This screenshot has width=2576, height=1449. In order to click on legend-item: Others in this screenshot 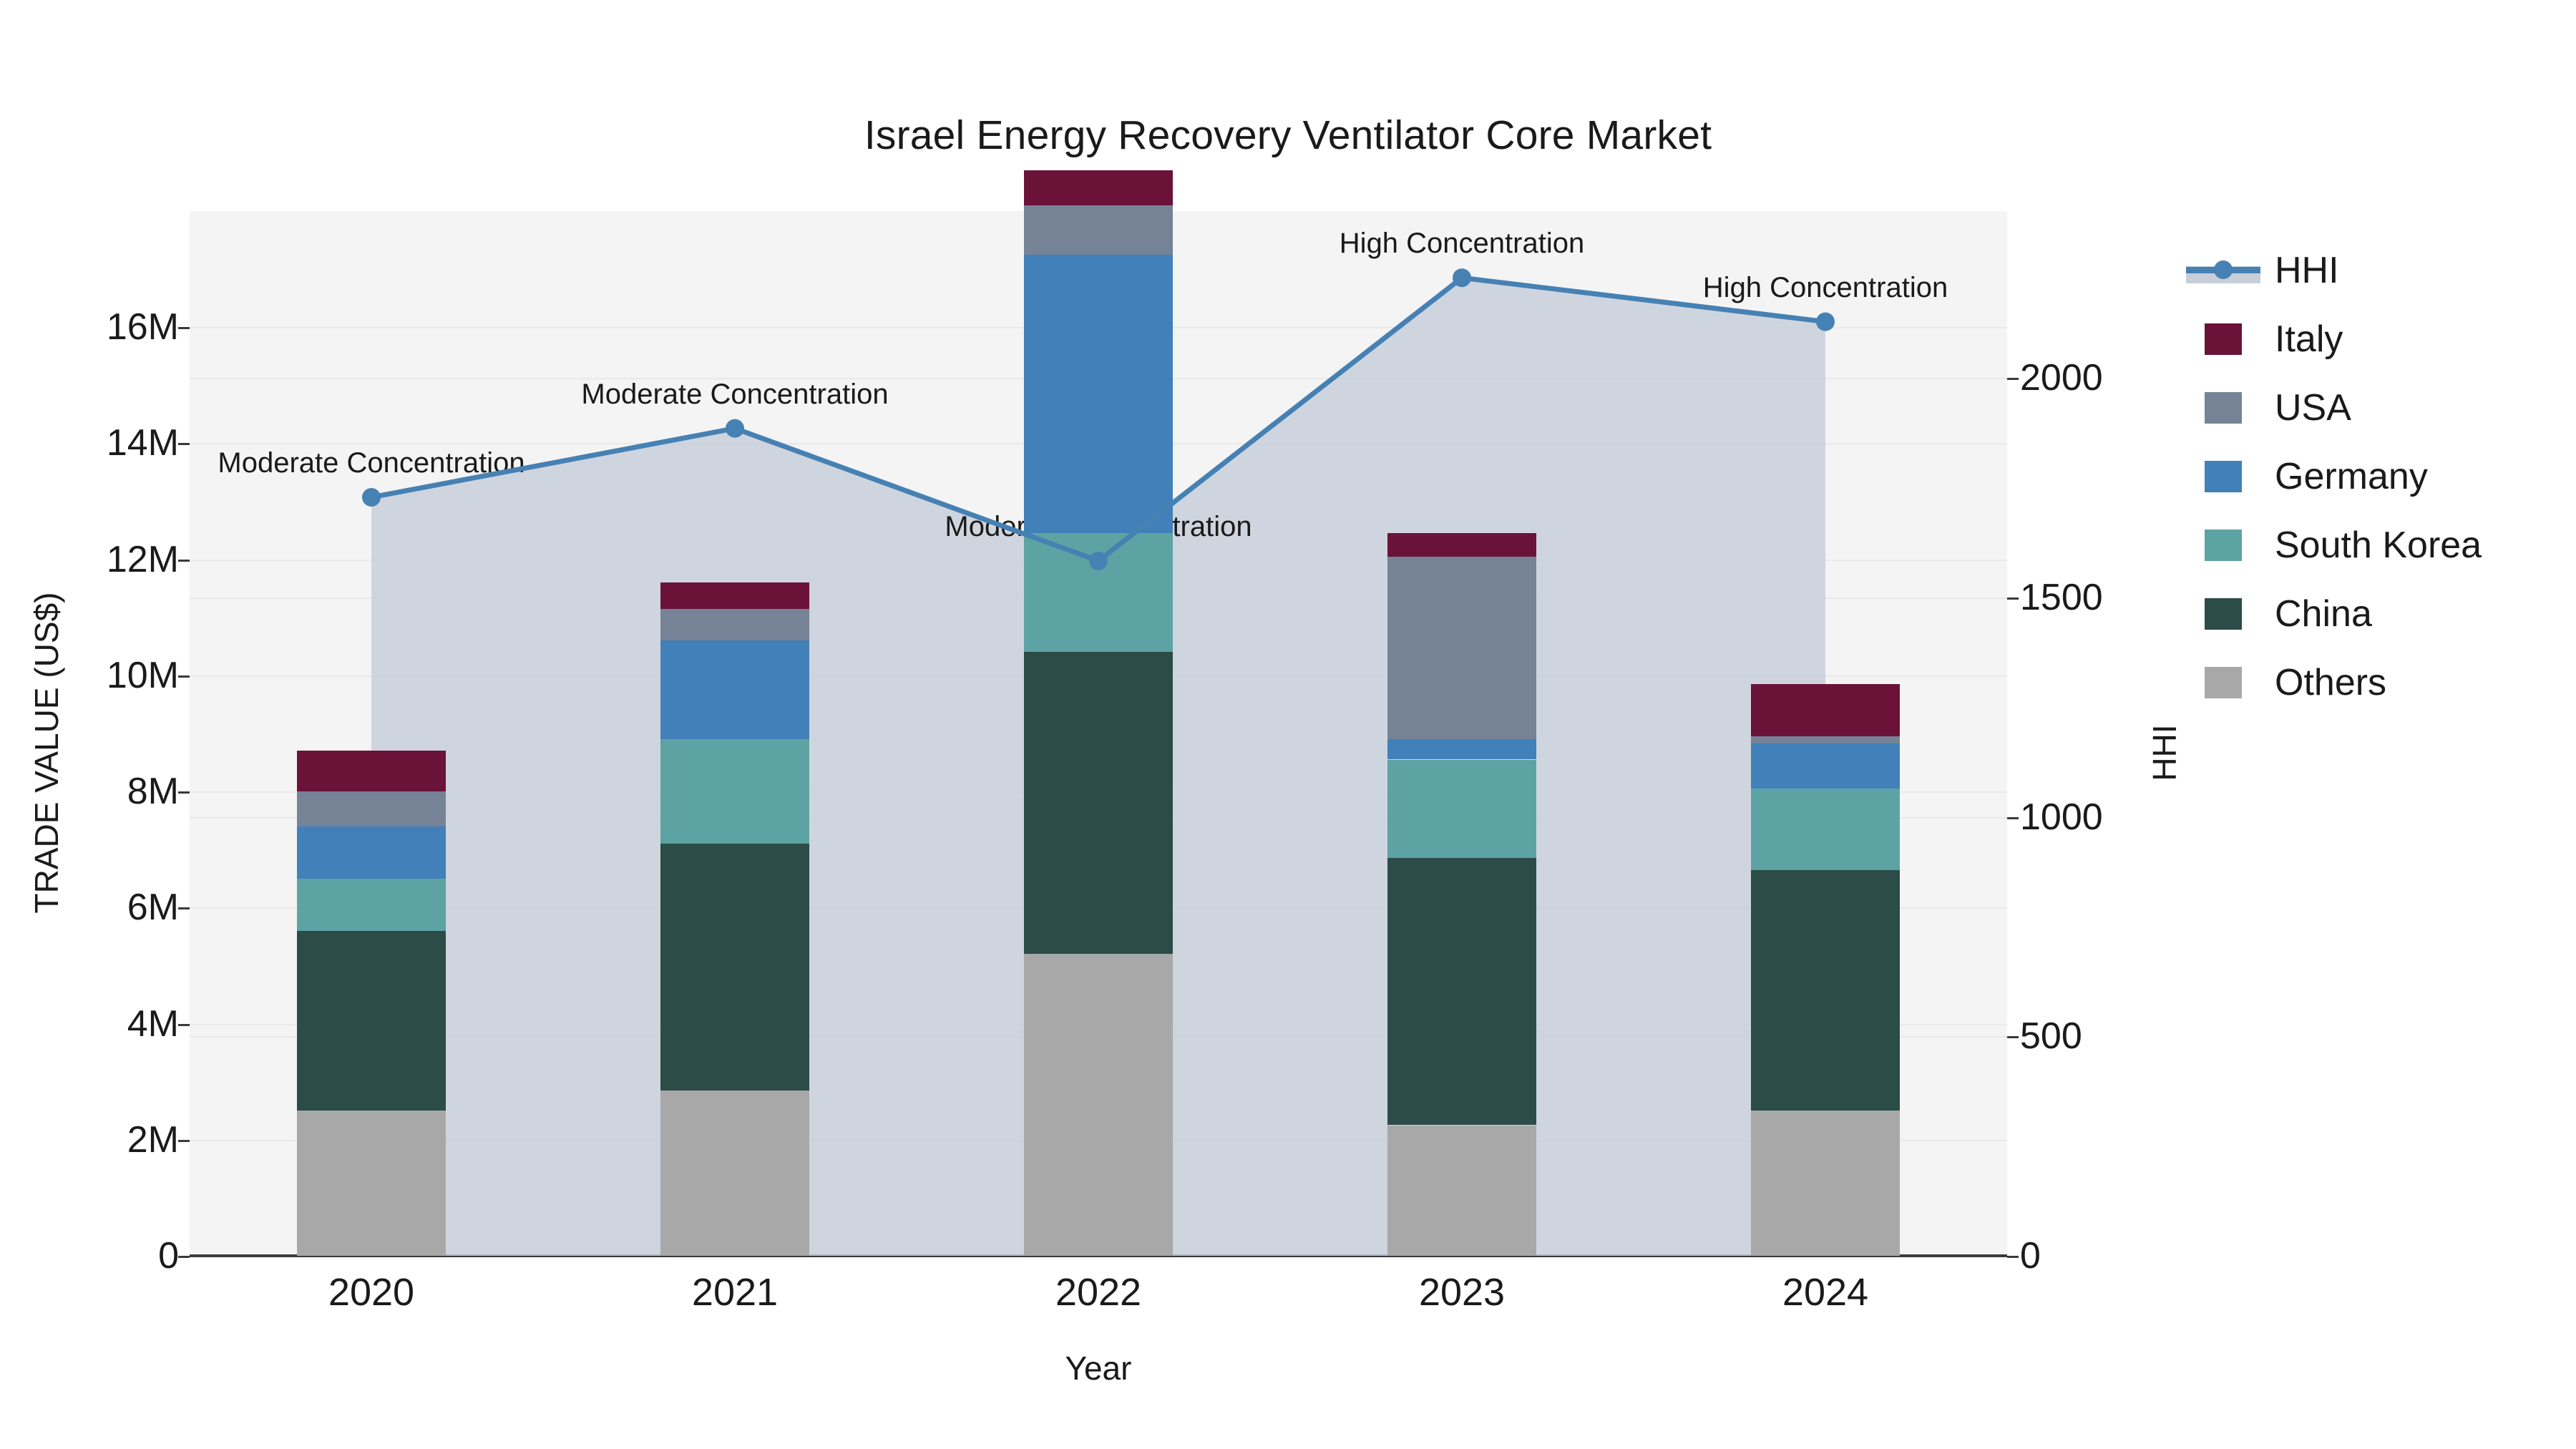, I will do `click(2372, 682)`.